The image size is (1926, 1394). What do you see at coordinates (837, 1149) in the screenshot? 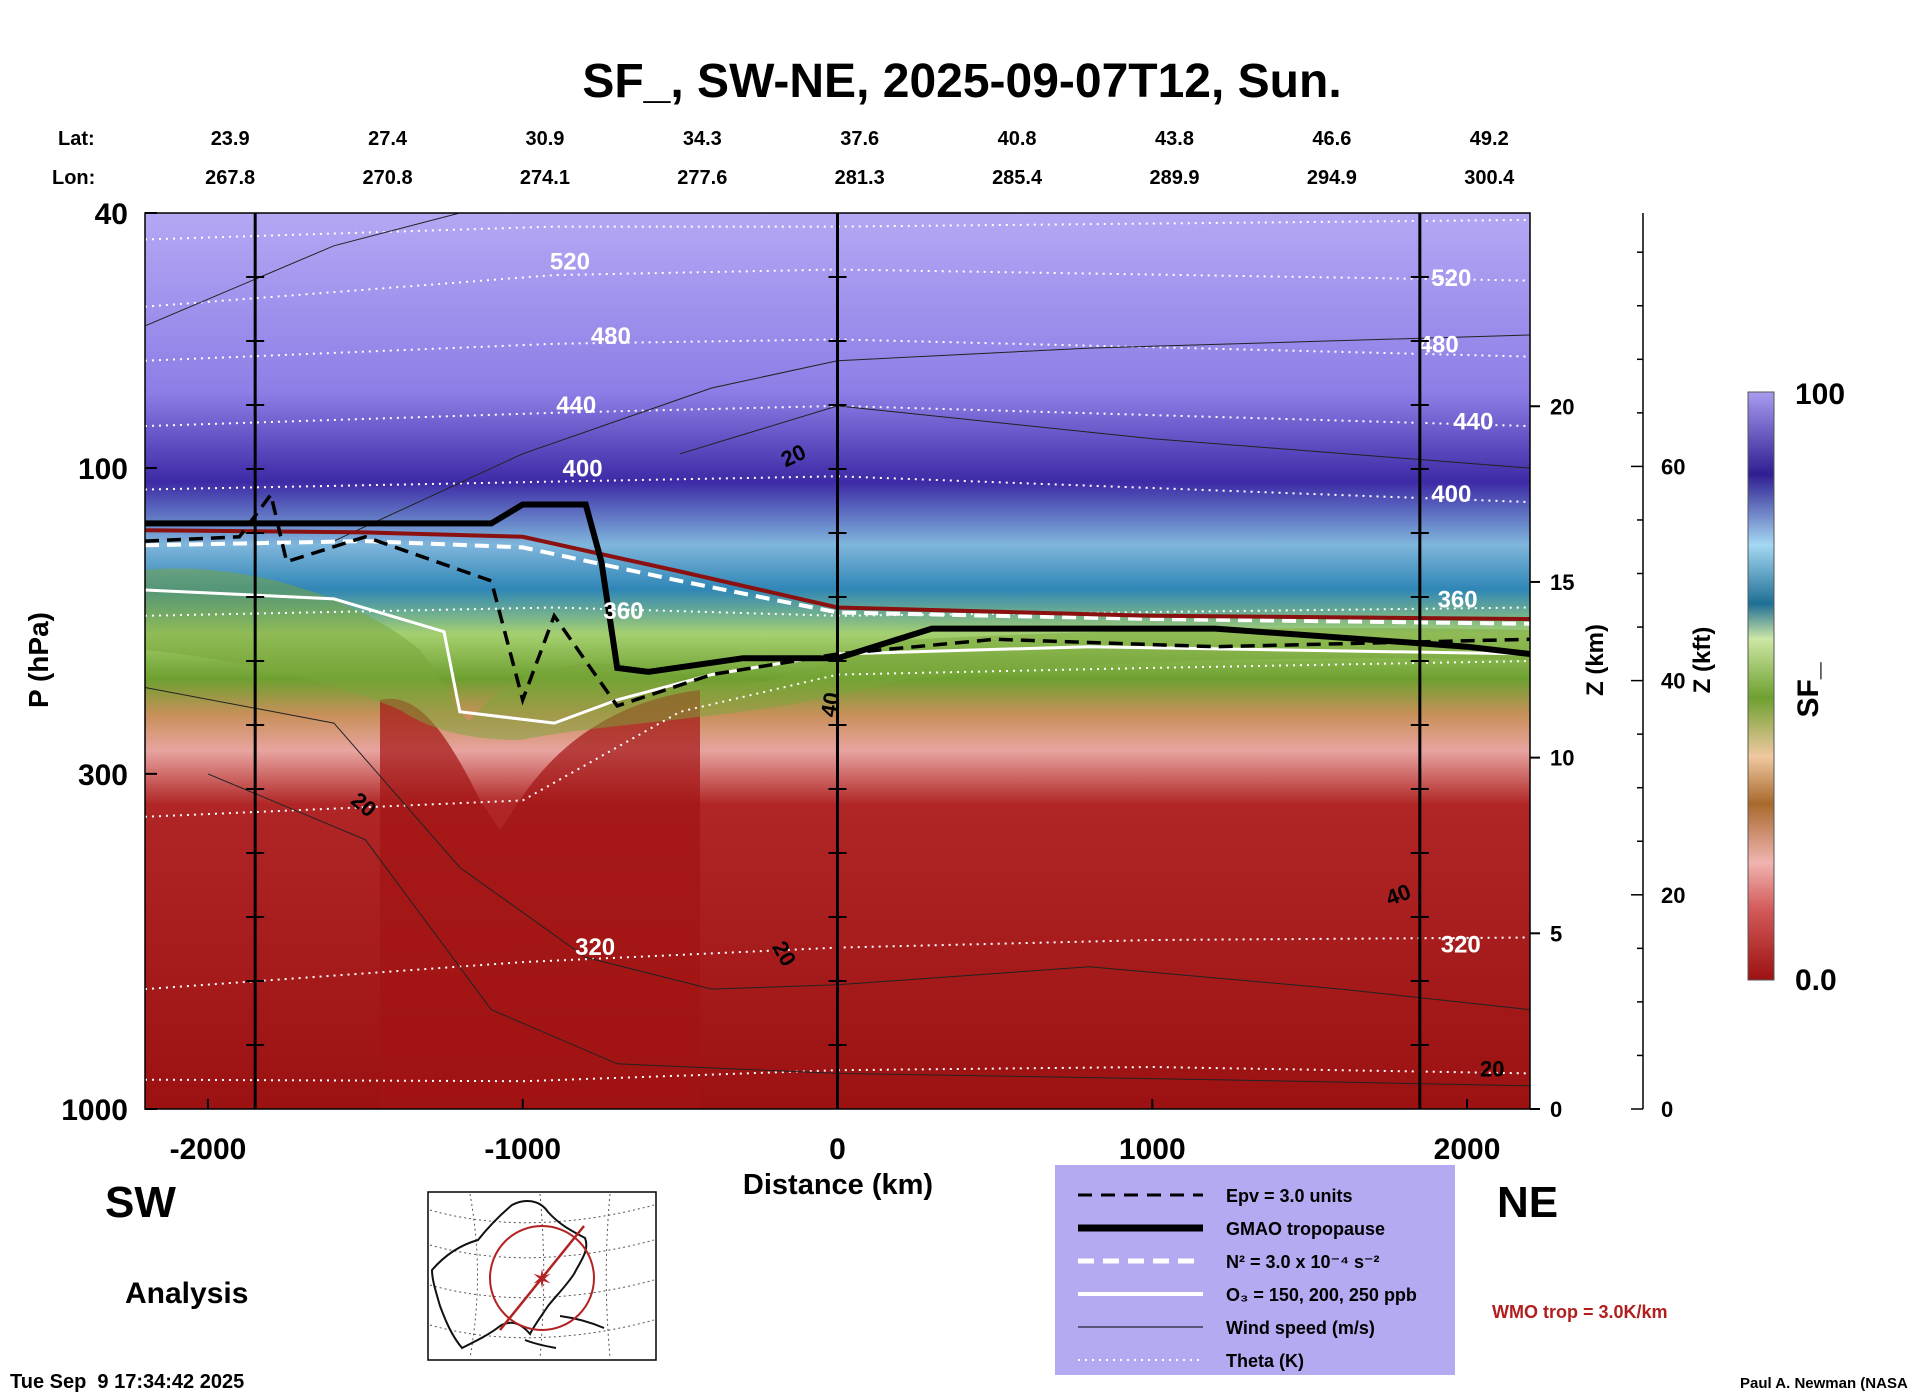
I see `x-tick-label: 0` at bounding box center [837, 1149].